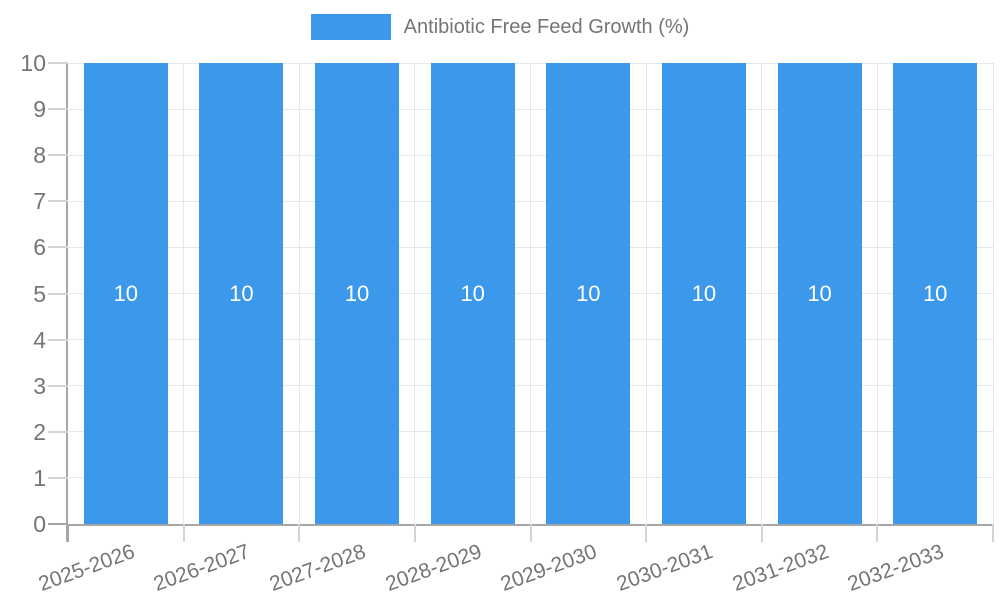  I want to click on y-axis-tick-label: 4, so click(39, 339).